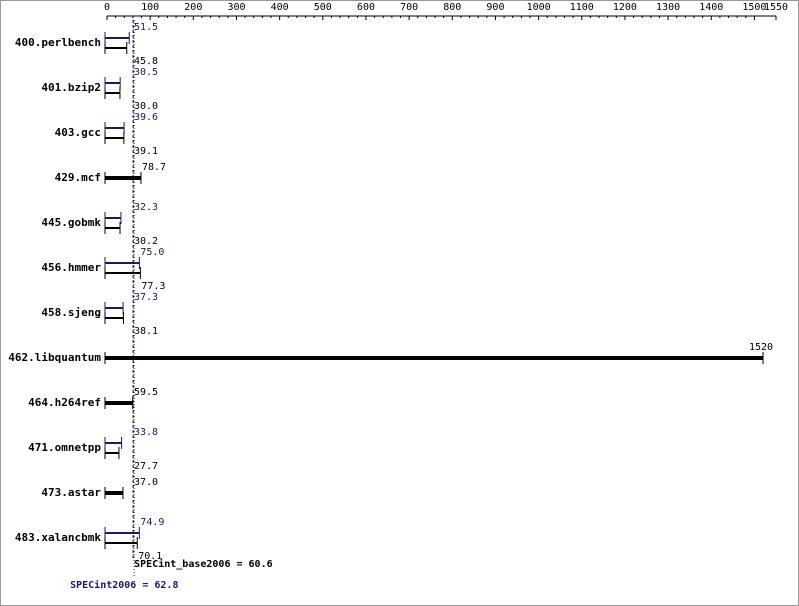  Describe the element at coordinates (71, 312) in the screenshot. I see `benchmark-label: 458.sjeng` at that location.